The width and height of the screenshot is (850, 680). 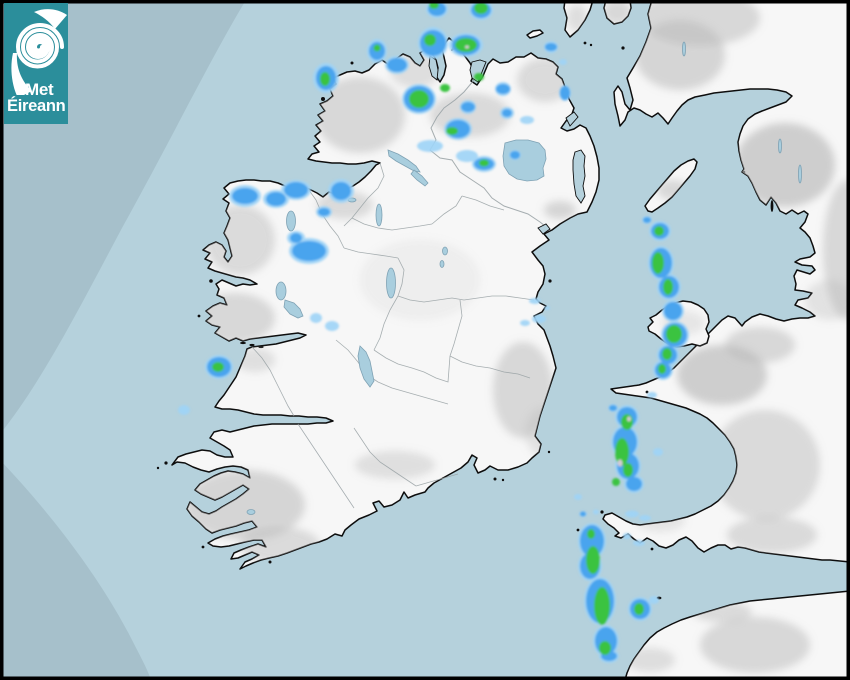 What do you see at coordinates (572, 119) in the screenshot?
I see `belfast-lough` at bounding box center [572, 119].